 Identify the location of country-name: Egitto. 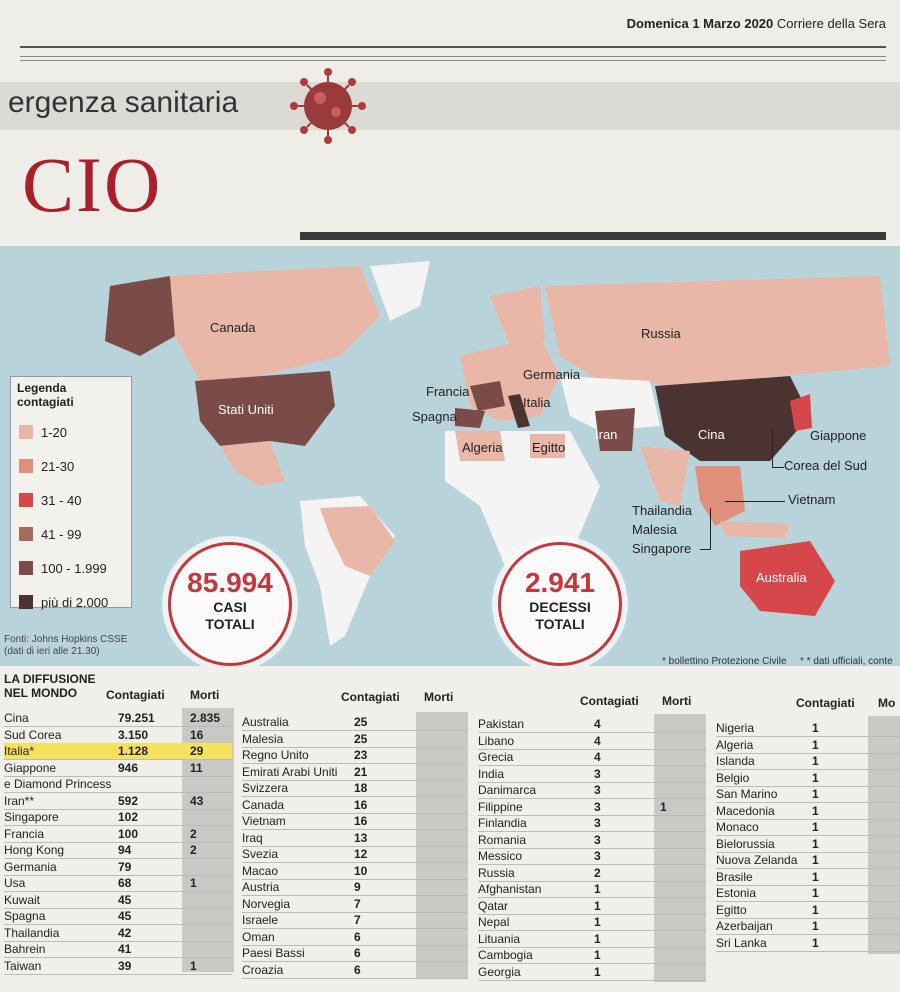
(731, 909).